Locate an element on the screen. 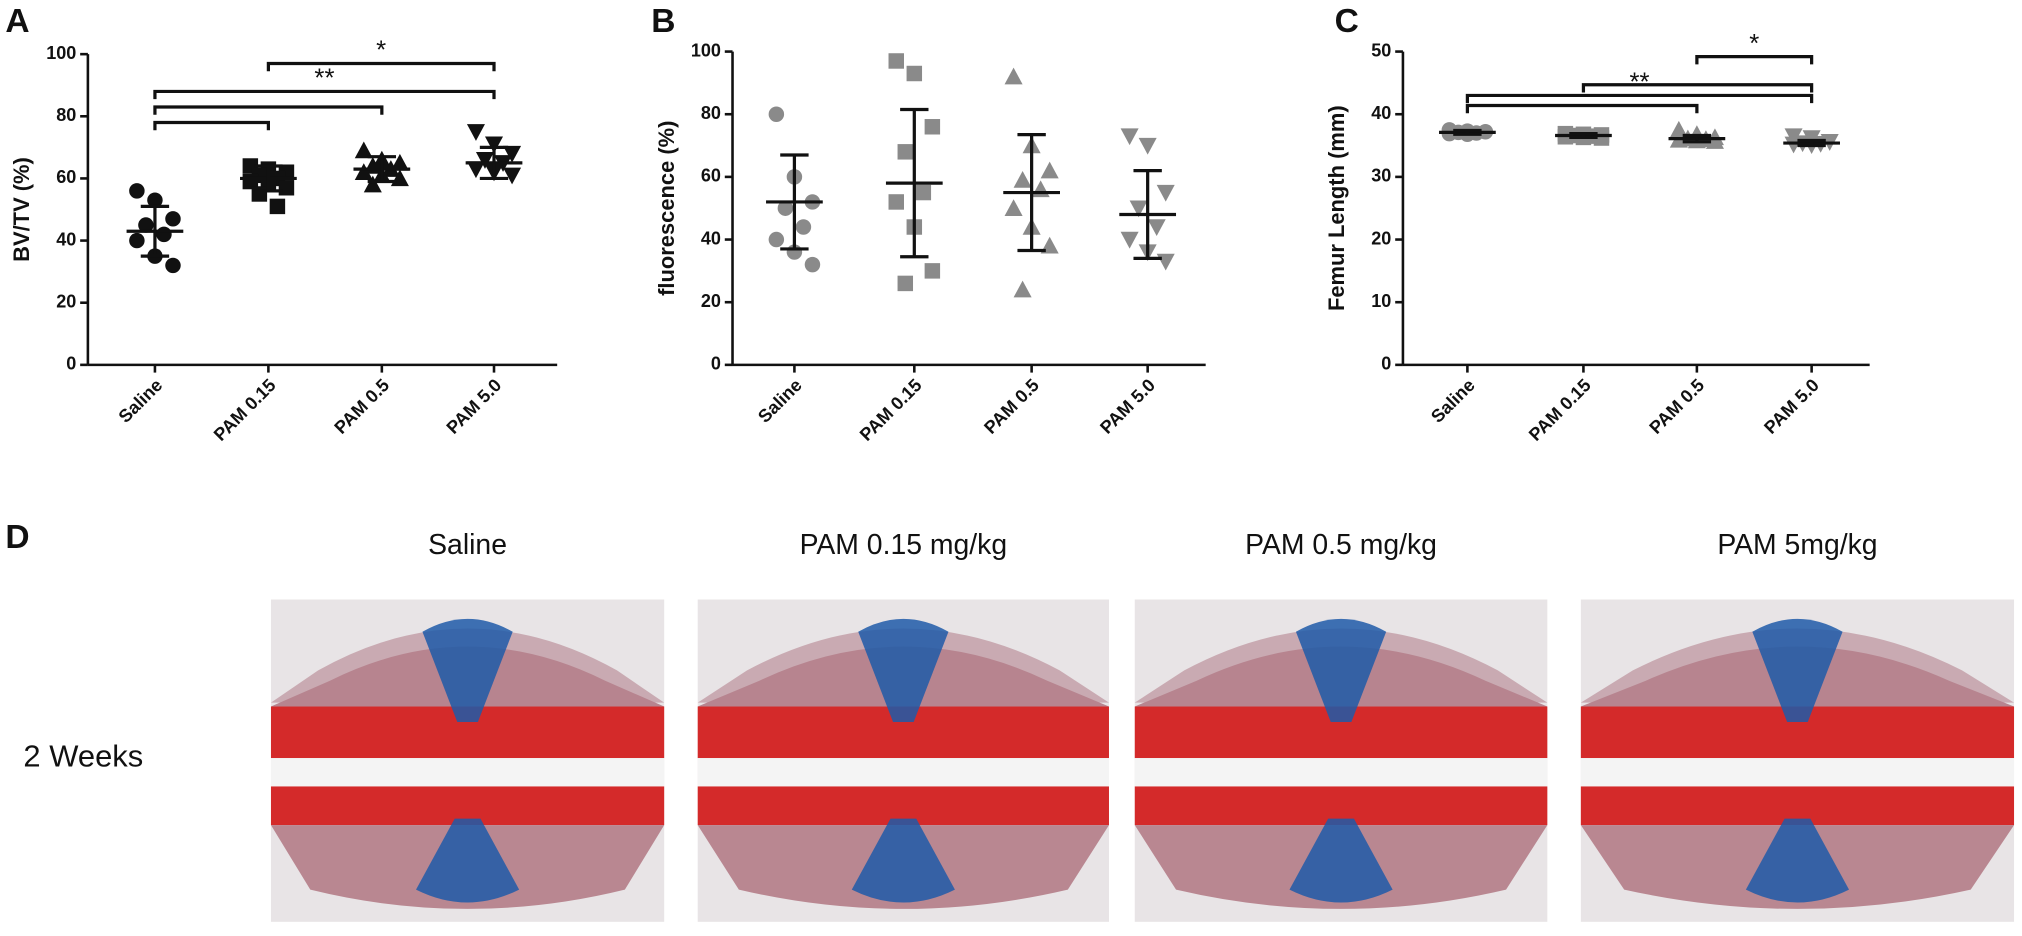 Image resolution: width=2022 pixels, height=936 pixels. row-label: 2 Weeks is located at coordinates (83, 755).